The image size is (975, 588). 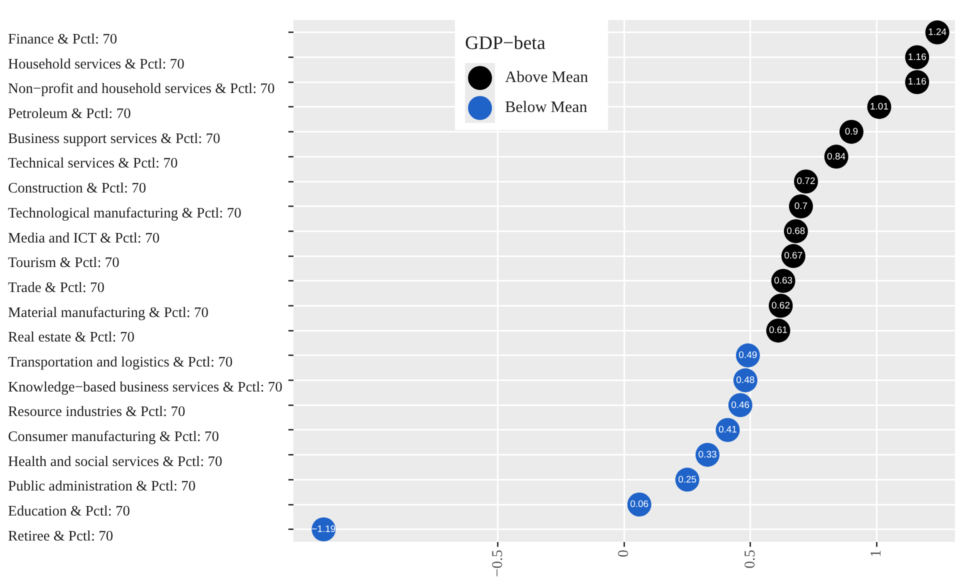 I want to click on data-label: 0.46, so click(x=740, y=405).